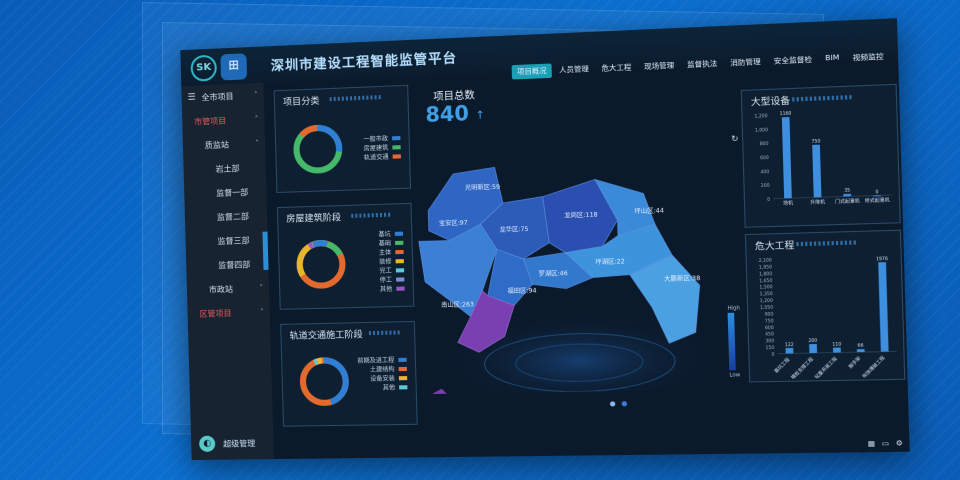 This screenshot has height=480, width=960. What do you see at coordinates (732, 342) in the screenshot?
I see `color-scale-bar` at bounding box center [732, 342].